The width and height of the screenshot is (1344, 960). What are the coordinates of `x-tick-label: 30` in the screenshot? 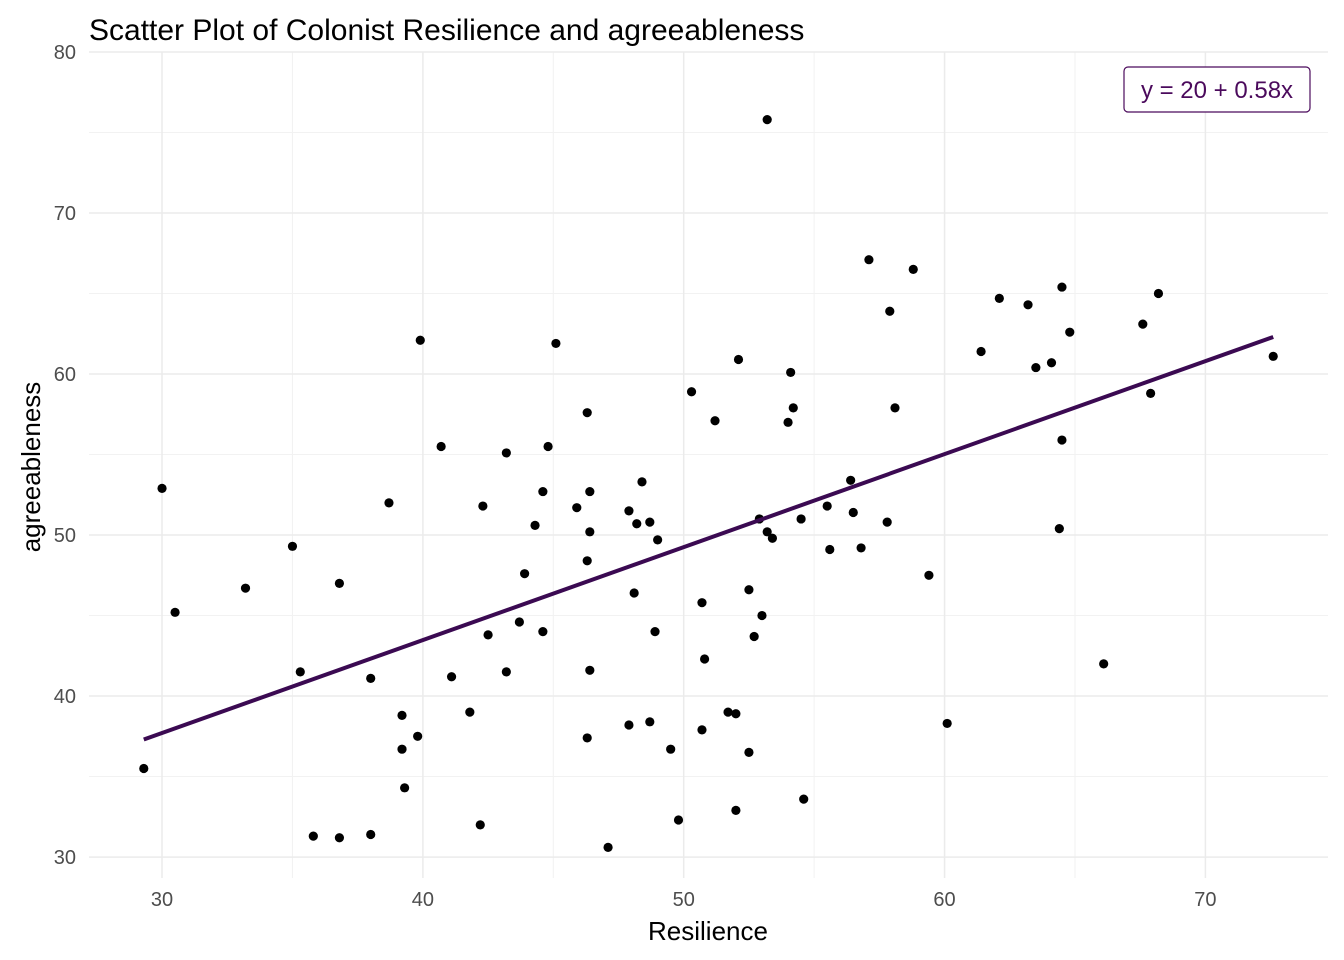 It's located at (162, 900).